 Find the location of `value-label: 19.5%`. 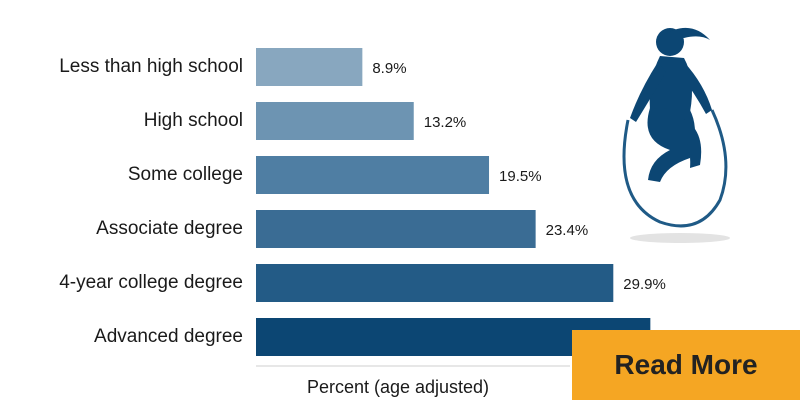

value-label: 19.5% is located at coordinates (520, 176).